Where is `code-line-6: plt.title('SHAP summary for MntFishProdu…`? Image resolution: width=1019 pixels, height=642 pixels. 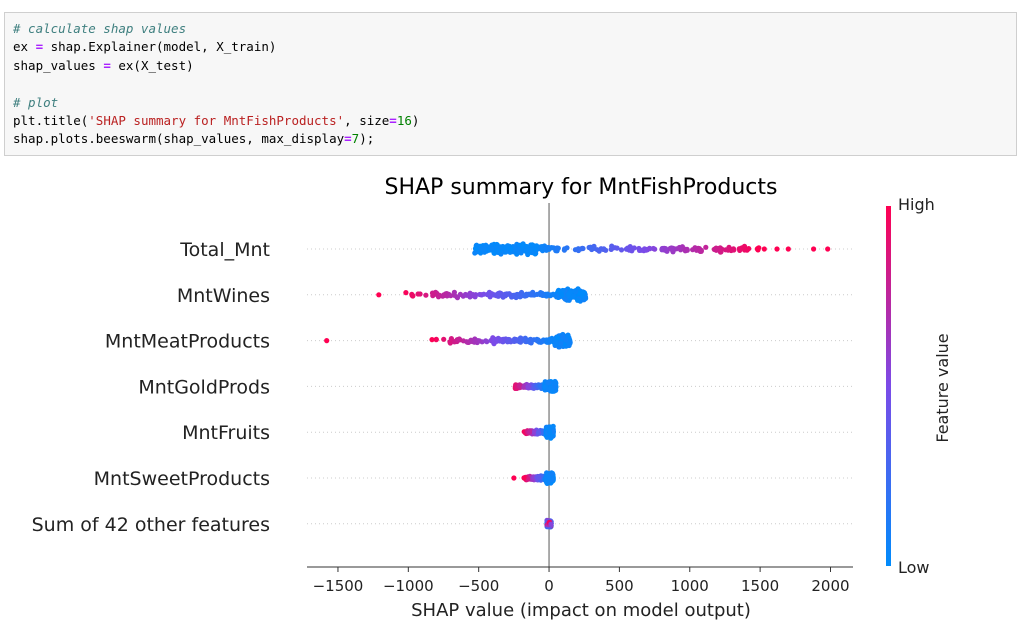 code-line-6: plt.title('SHAP summary for MntFishProdu… is located at coordinates (510, 121).